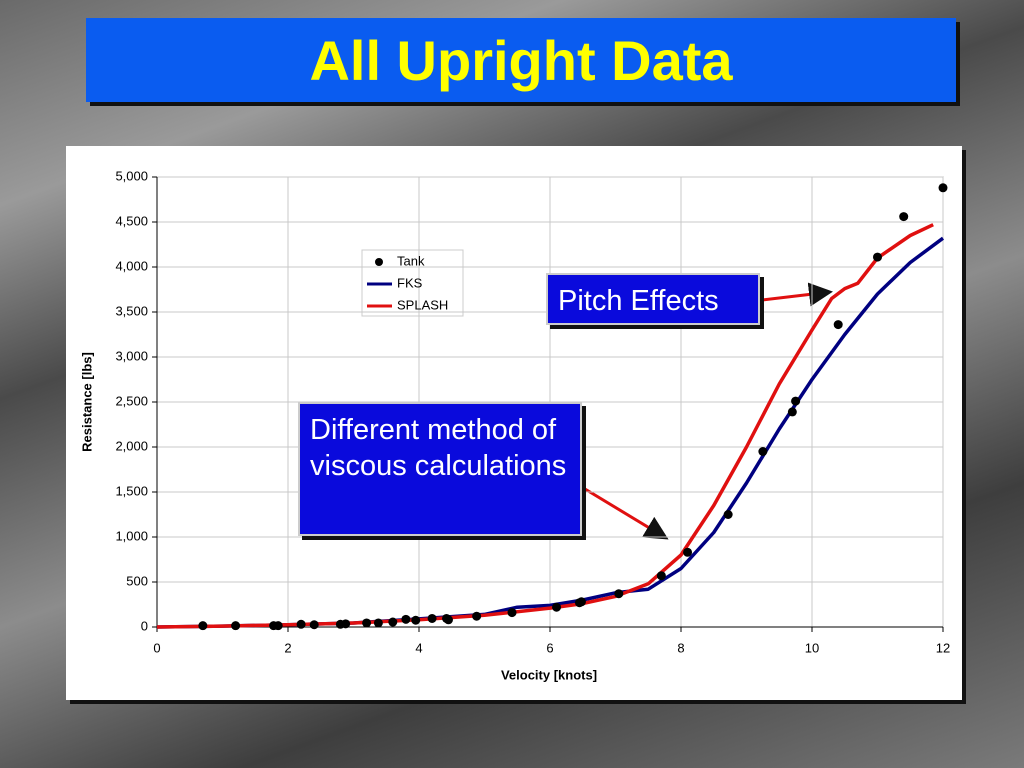 The height and width of the screenshot is (768, 1024). I want to click on title-box: All Upright Data, so click(521, 60).